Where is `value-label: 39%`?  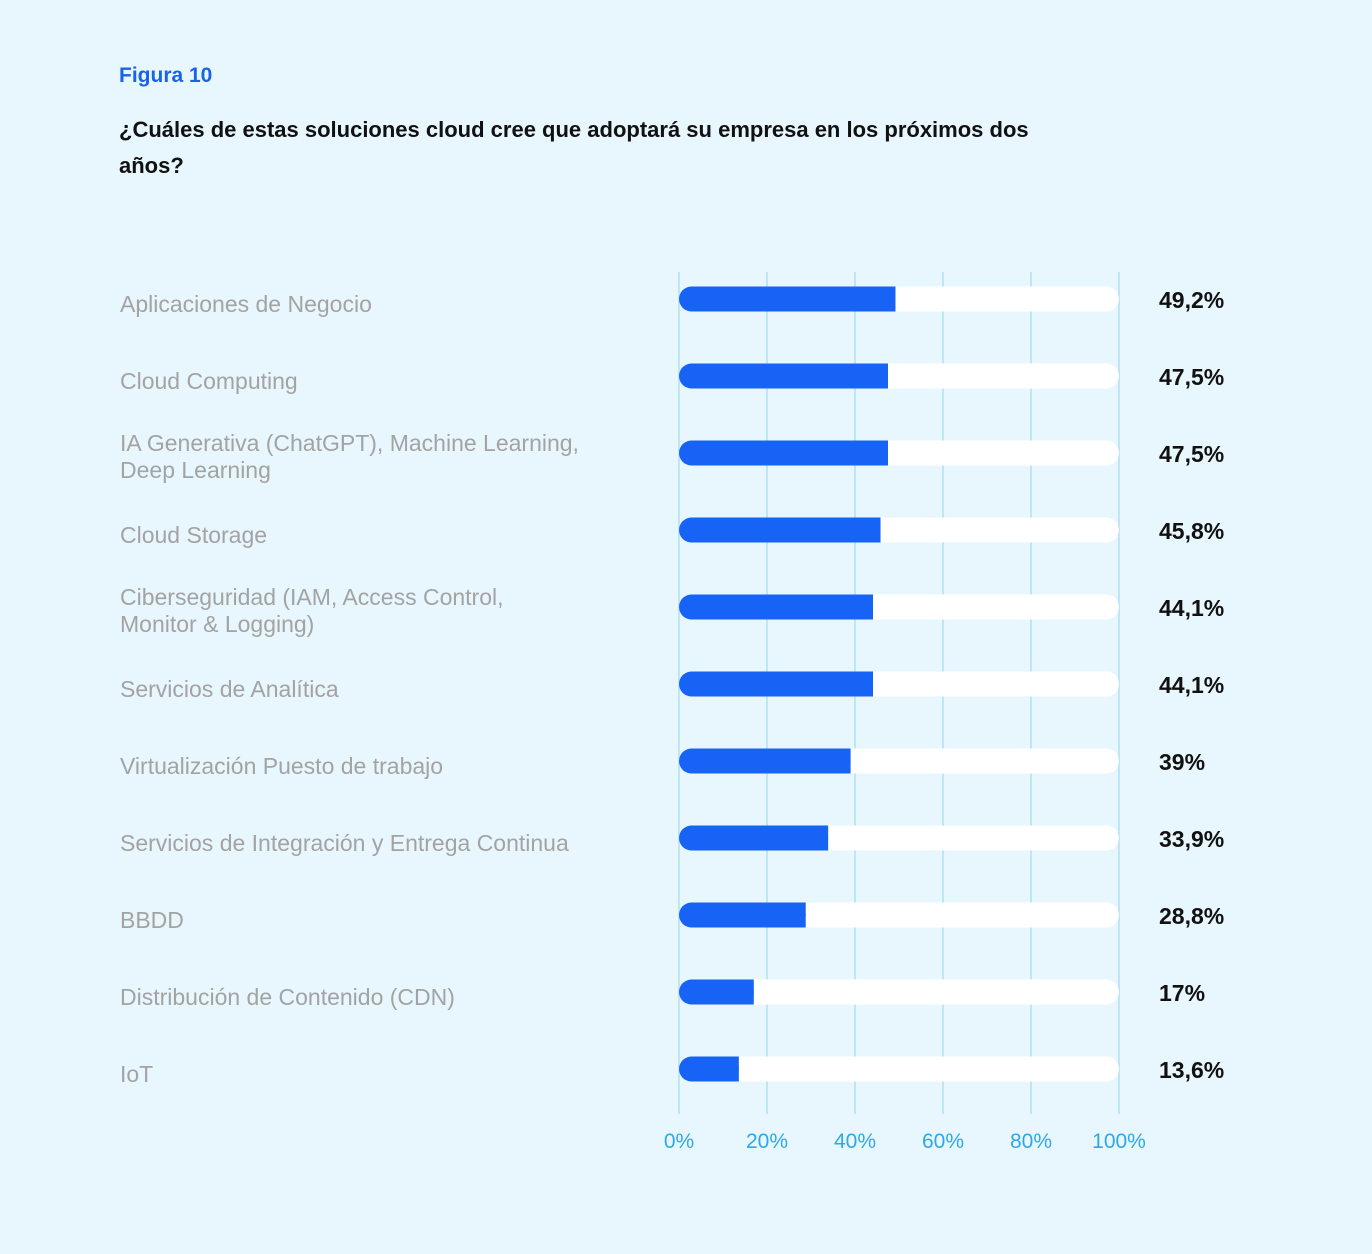
value-label: 39% is located at coordinates (1182, 762).